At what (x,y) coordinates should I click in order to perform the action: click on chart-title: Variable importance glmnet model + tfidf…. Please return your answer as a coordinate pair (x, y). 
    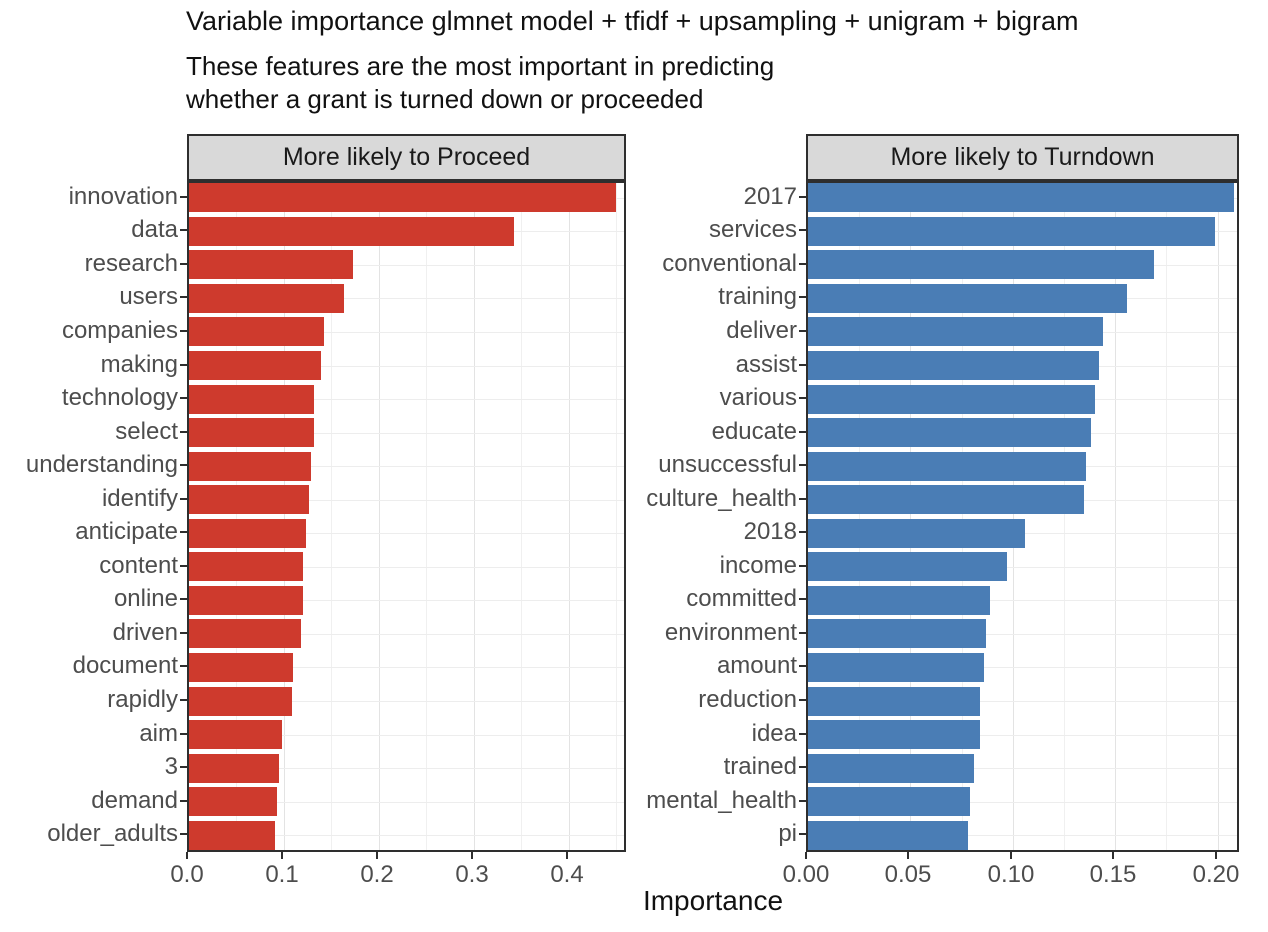
    Looking at the image, I should click on (632, 21).